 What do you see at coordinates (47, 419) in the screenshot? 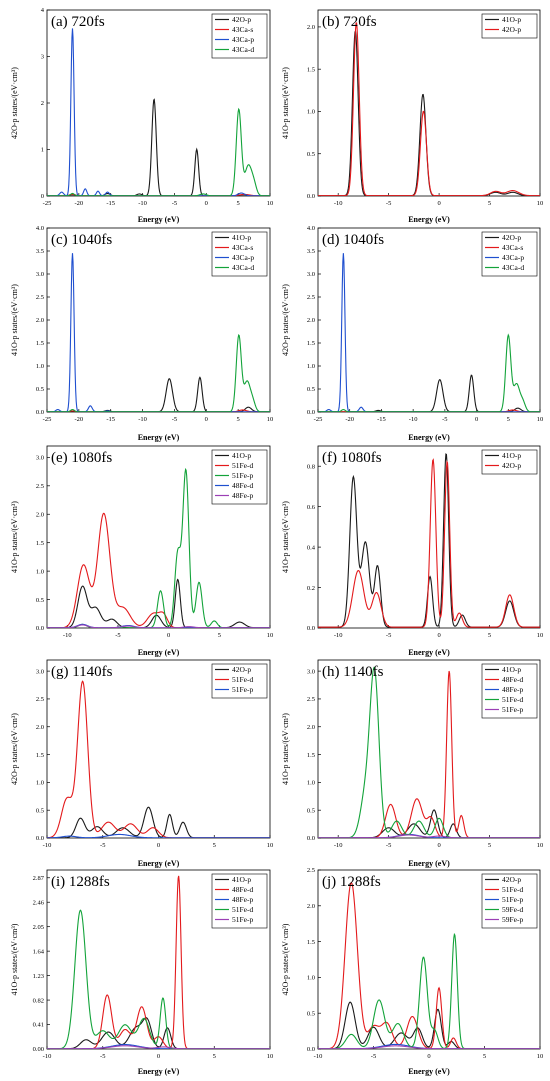
I see `x-tick-label: -25` at bounding box center [47, 419].